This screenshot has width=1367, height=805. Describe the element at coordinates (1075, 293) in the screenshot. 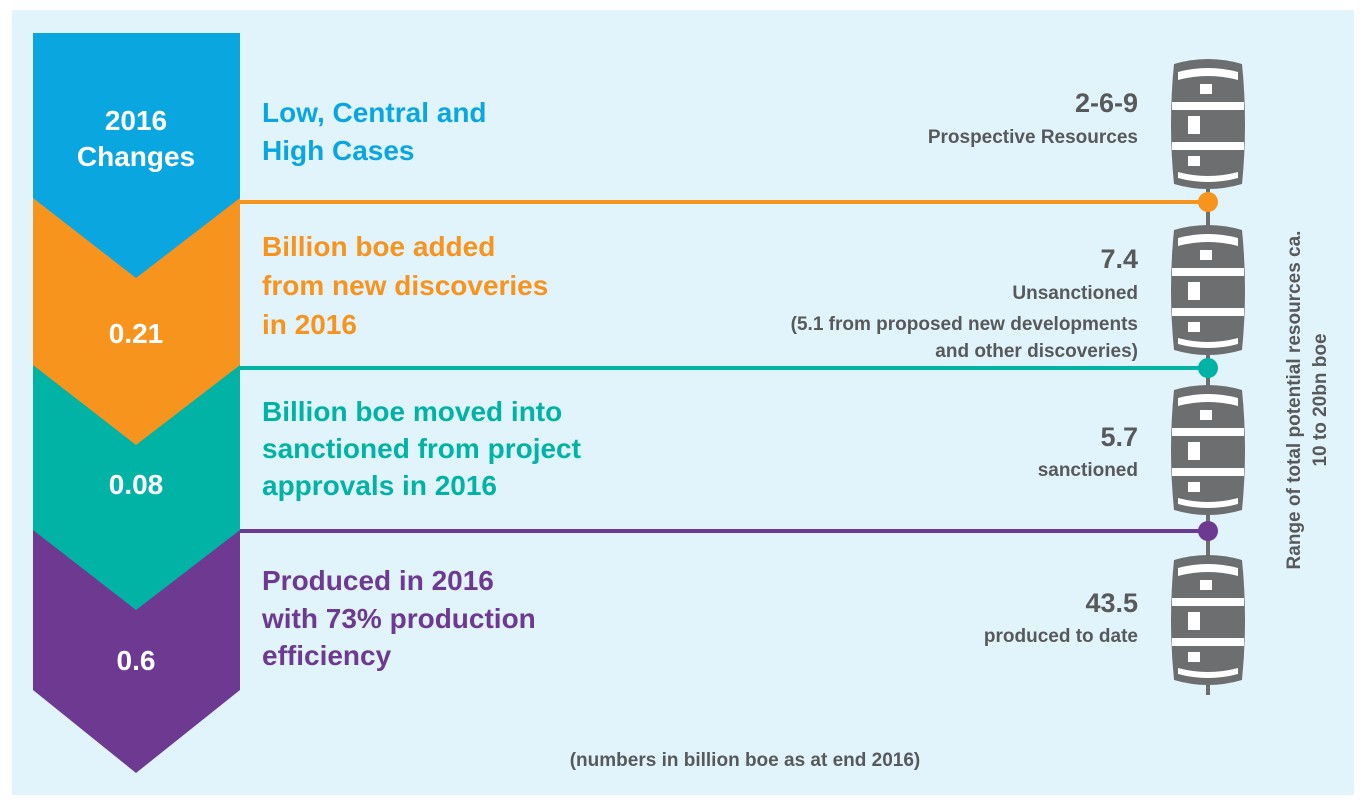

I see `resource-label: Unsanctioned` at that location.